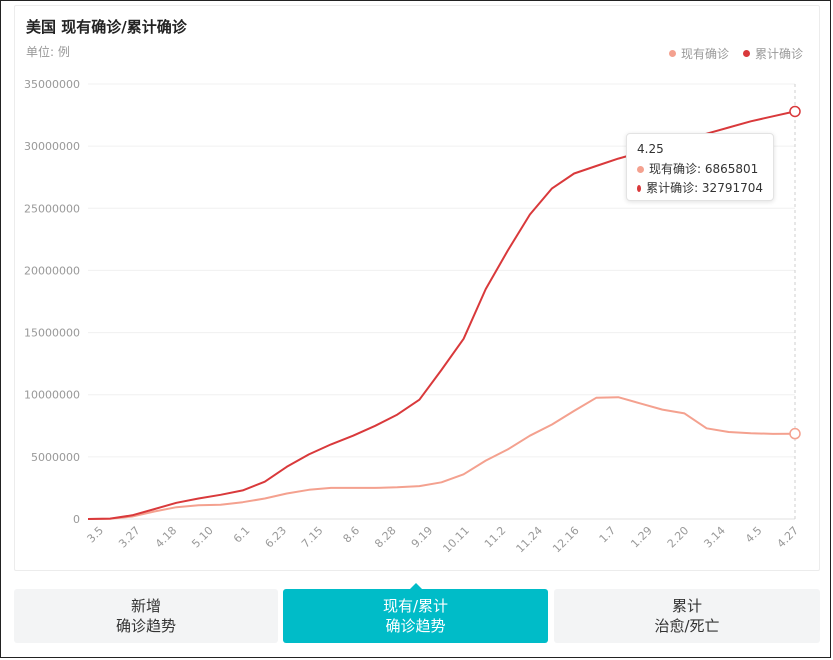  What do you see at coordinates (52, 84) in the screenshot?
I see `y-tick-label-7: 35000000` at bounding box center [52, 84].